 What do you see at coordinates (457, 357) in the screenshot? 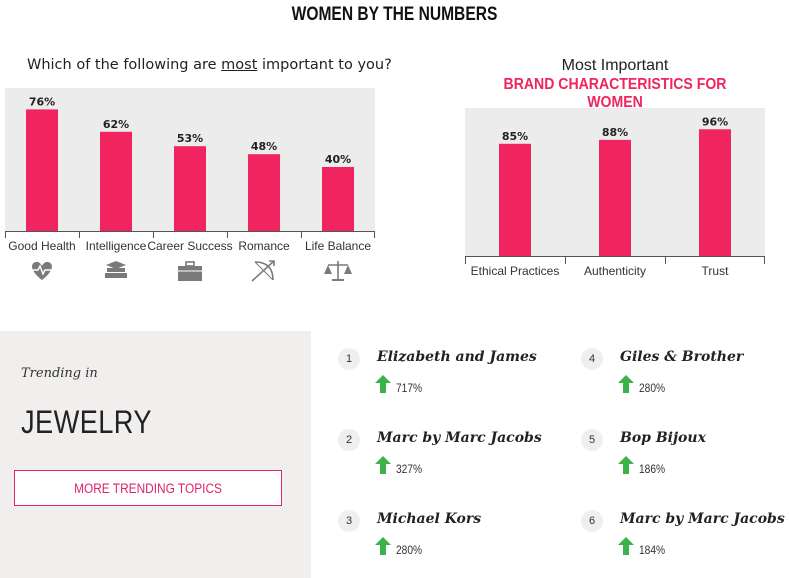
I see `brand-name: Elizabeth and James` at bounding box center [457, 357].